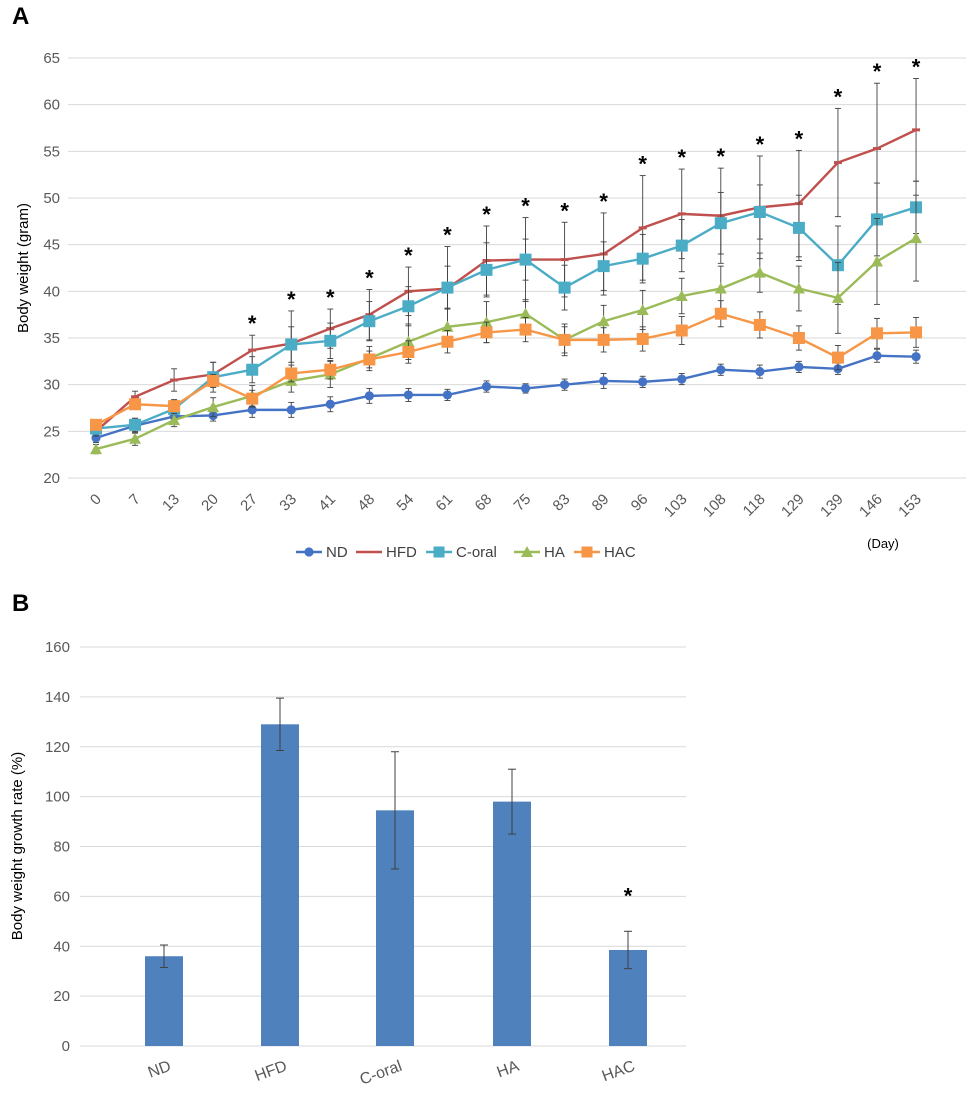  What do you see at coordinates (271, 1071) in the screenshot?
I see `chart-b-x-tick-label: HFD` at bounding box center [271, 1071].